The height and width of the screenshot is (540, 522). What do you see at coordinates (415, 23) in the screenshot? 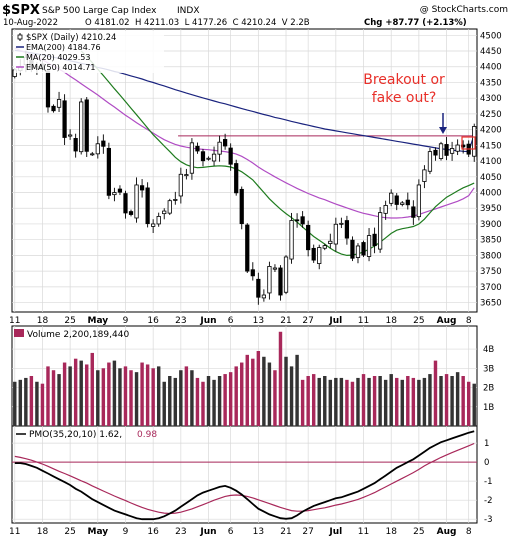
I see `change-value: Chg +87.77 (+2.13%)` at bounding box center [415, 23].